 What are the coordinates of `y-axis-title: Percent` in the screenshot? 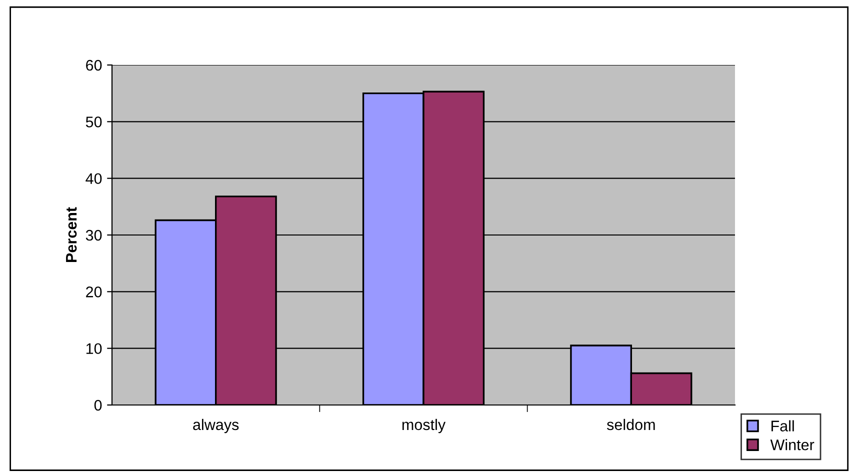 It's located at (71, 234).